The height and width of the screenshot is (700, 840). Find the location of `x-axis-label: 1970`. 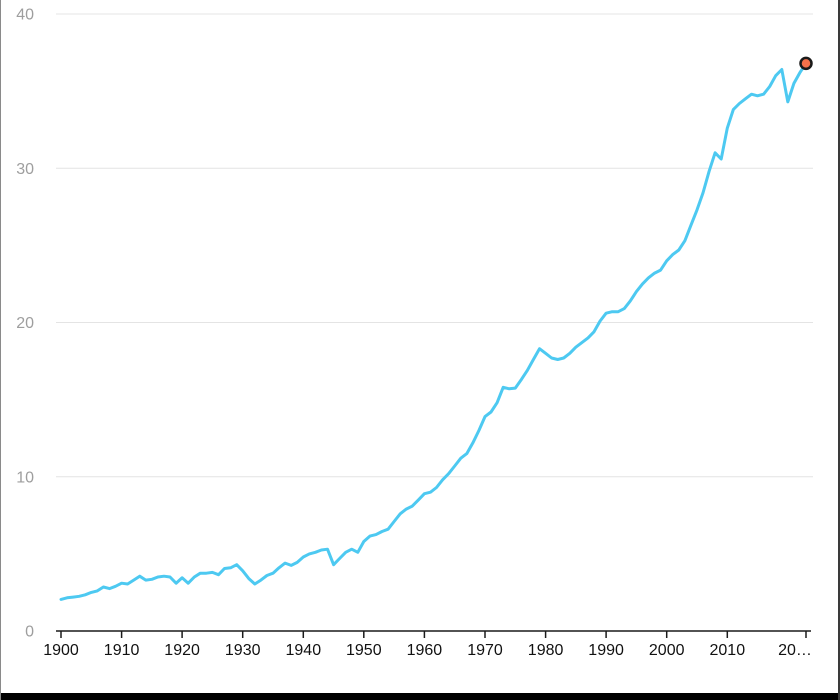

x-axis-label: 1970 is located at coordinates (485, 650).